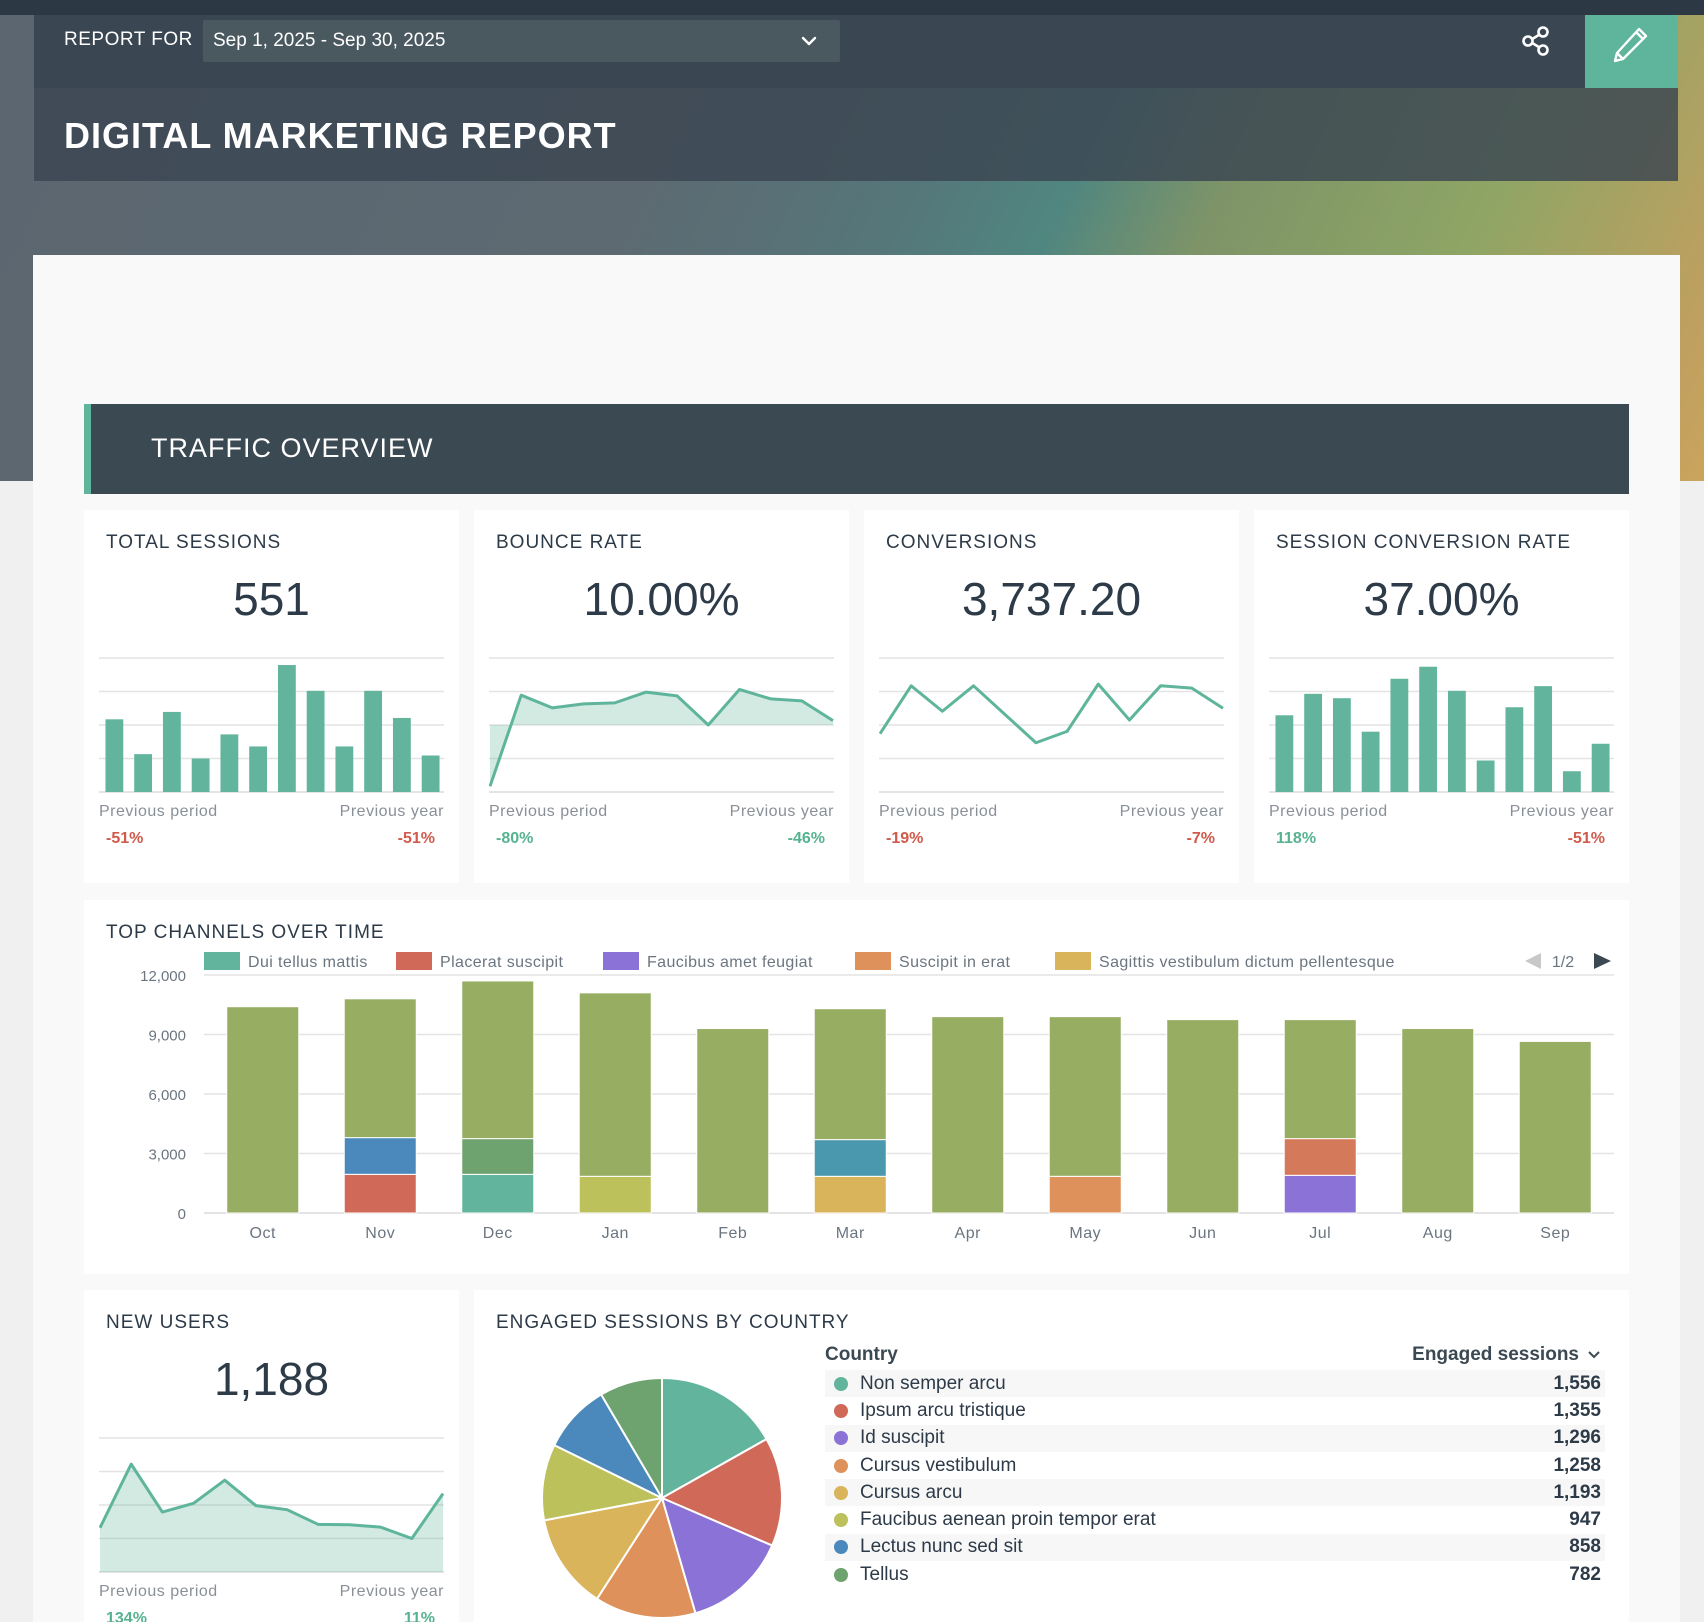 The image size is (1704, 1622). Describe the element at coordinates (733, 1121) in the screenshot. I see `bar-segment-feb` at that location.